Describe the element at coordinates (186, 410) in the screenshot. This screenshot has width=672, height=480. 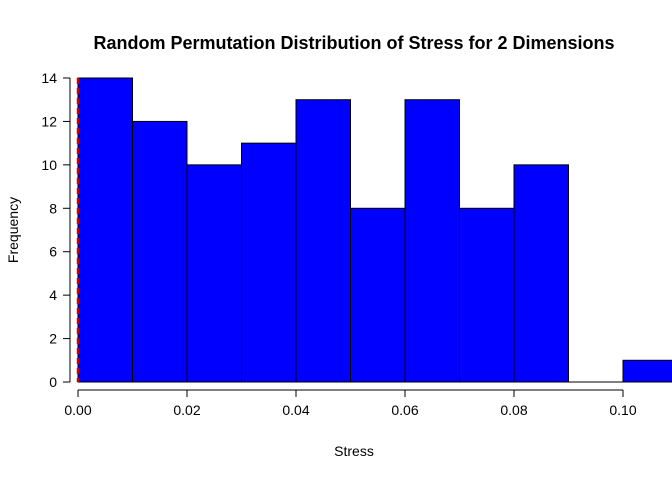
I see `x-tick-label: 0.02` at that location.